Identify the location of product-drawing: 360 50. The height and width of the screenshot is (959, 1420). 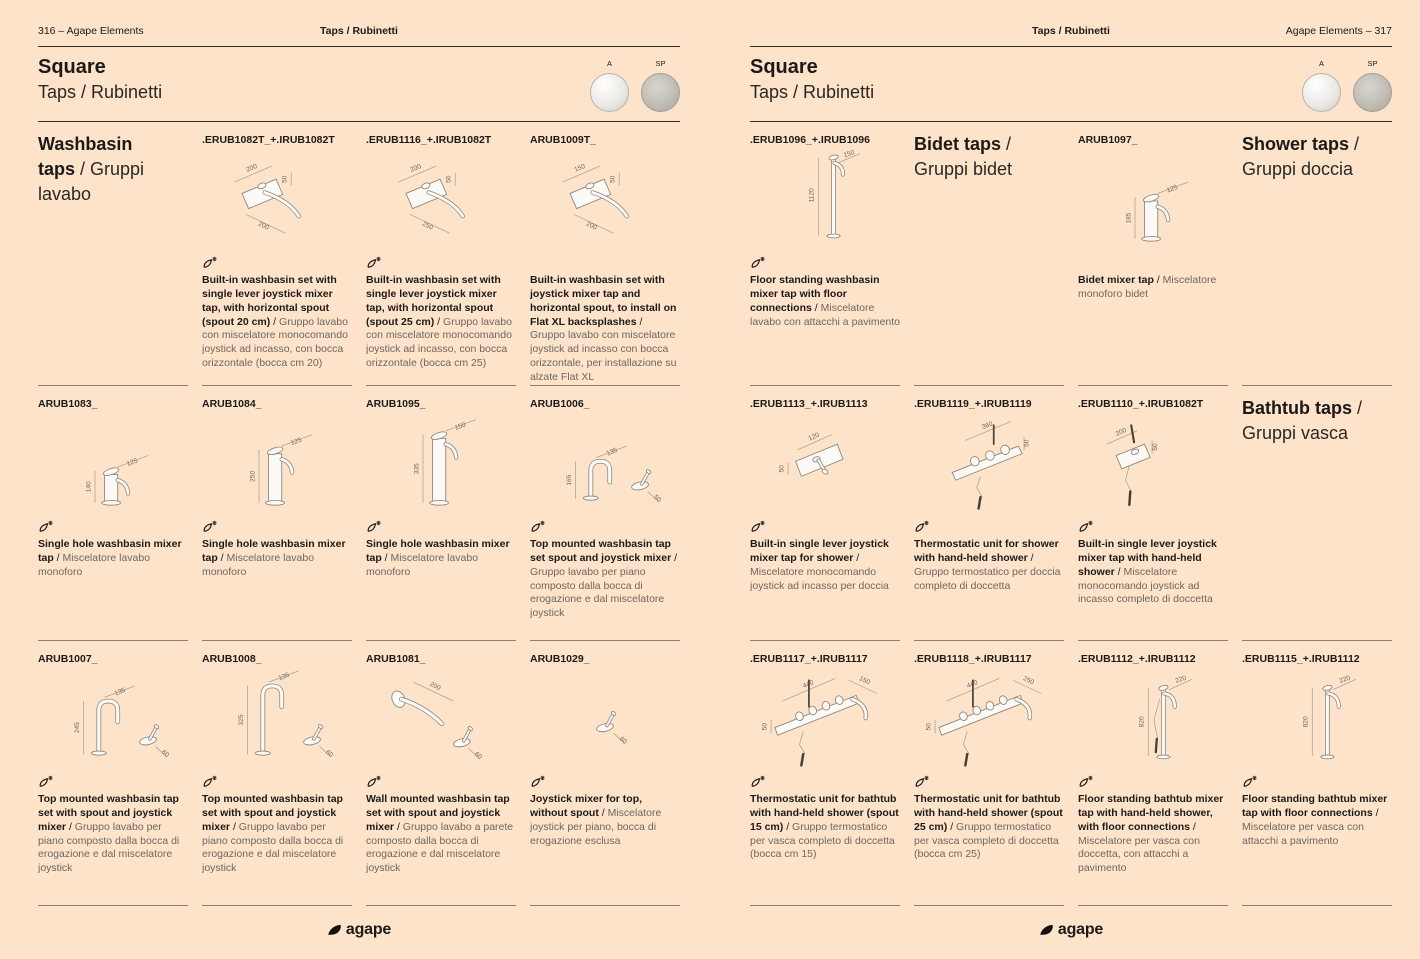
(989, 465).